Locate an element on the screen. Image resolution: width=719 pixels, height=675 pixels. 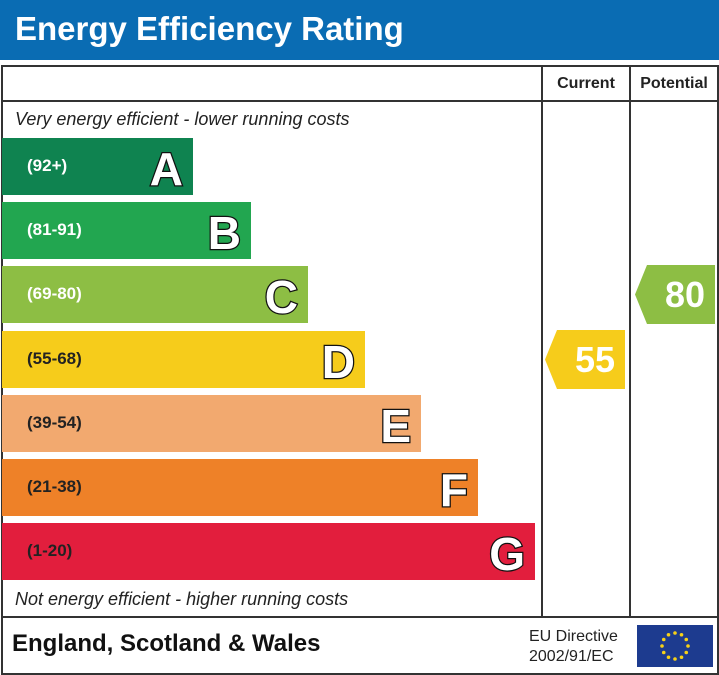
band-a: (92+) A is located at coordinates (97, 167).